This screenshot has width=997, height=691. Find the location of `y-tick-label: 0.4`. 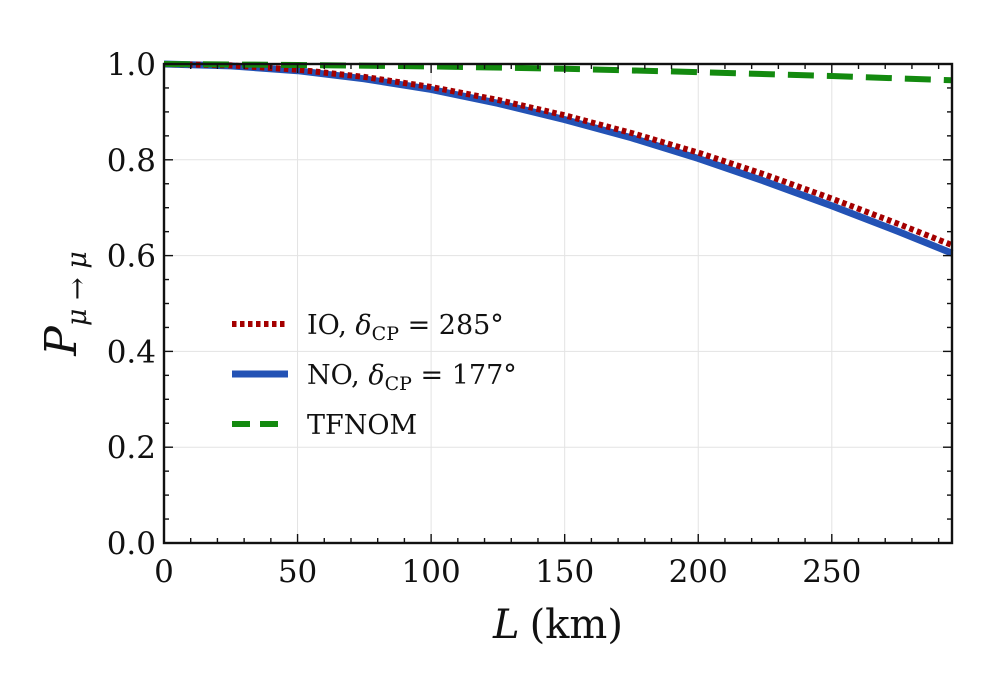

y-tick-label: 0.4 is located at coordinates (131, 352).